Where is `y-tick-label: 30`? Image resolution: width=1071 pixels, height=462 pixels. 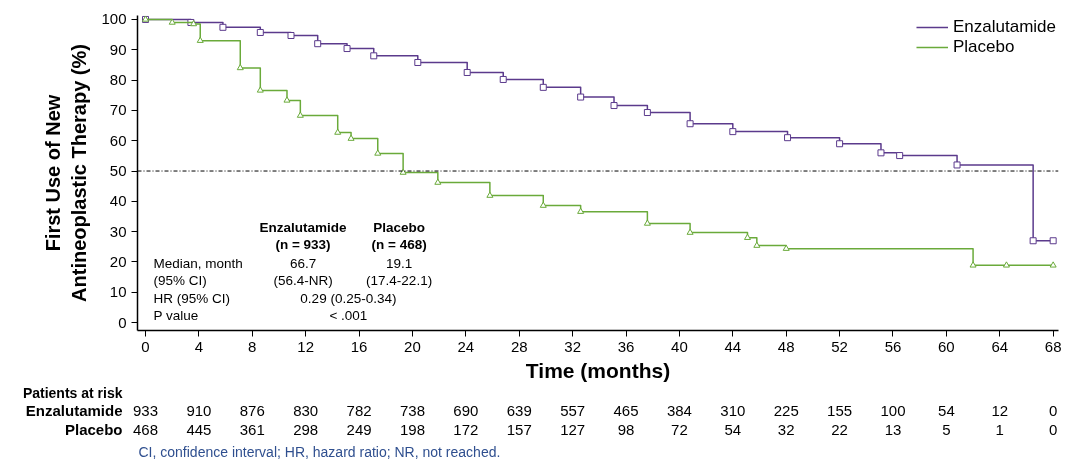 y-tick-label: 30 is located at coordinates (118, 231).